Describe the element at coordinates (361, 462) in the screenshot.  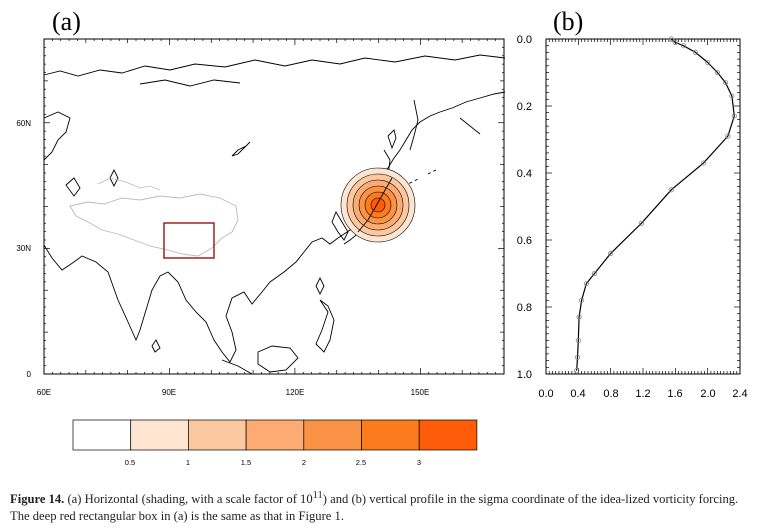
I see `cb-label-2.5: 2.5` at that location.